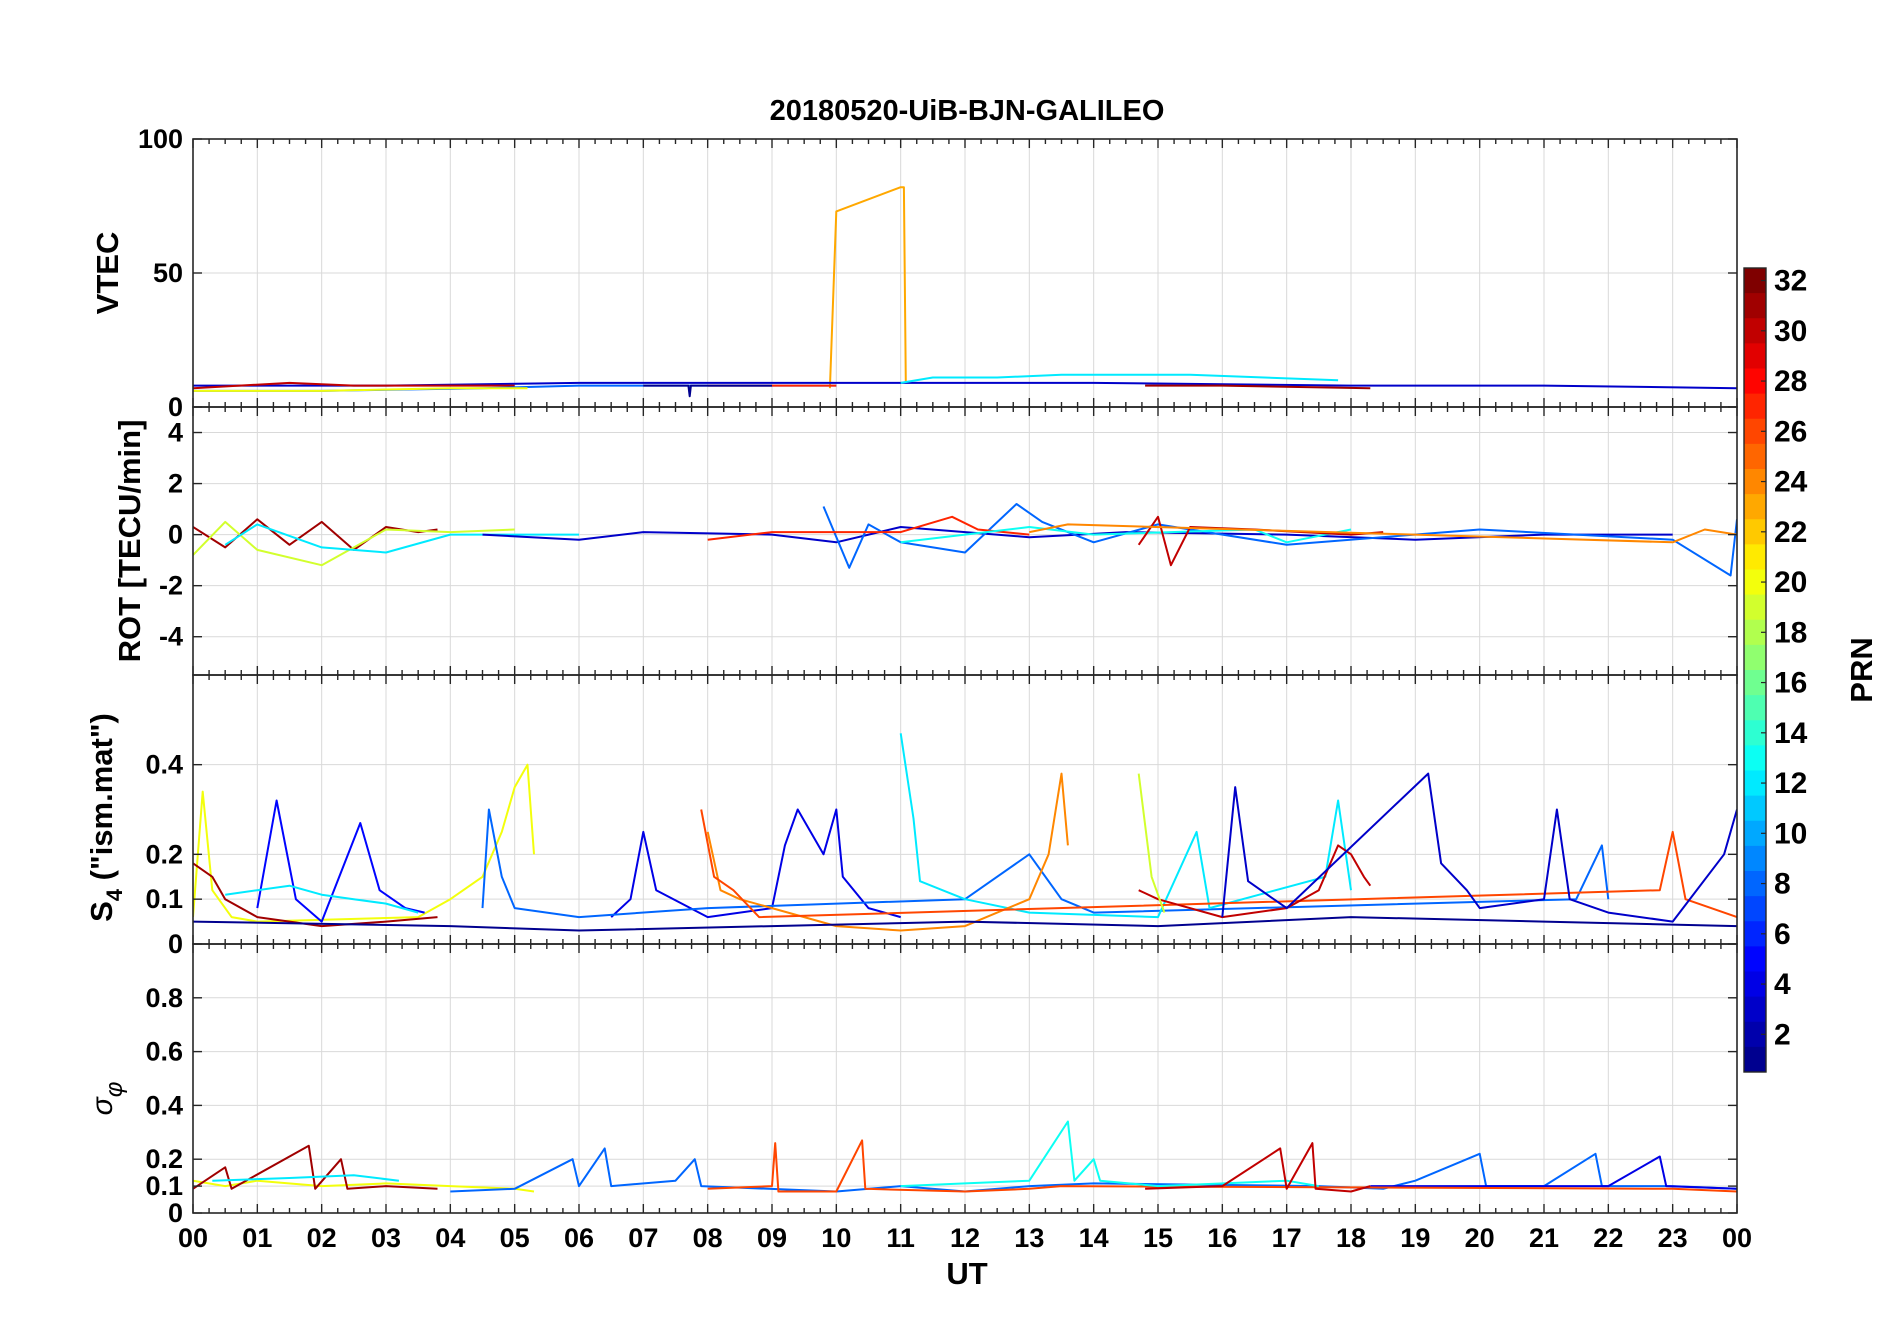  Describe the element at coordinates (1790, 632) in the screenshot. I see `colorbar-tick-label: 18` at that location.